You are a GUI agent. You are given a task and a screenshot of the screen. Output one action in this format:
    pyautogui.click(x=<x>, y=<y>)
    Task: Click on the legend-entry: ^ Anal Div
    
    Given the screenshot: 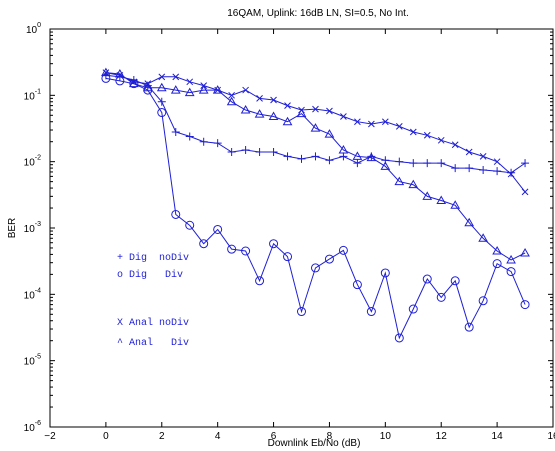 What is the action you would take?
    pyautogui.click(x=153, y=343)
    